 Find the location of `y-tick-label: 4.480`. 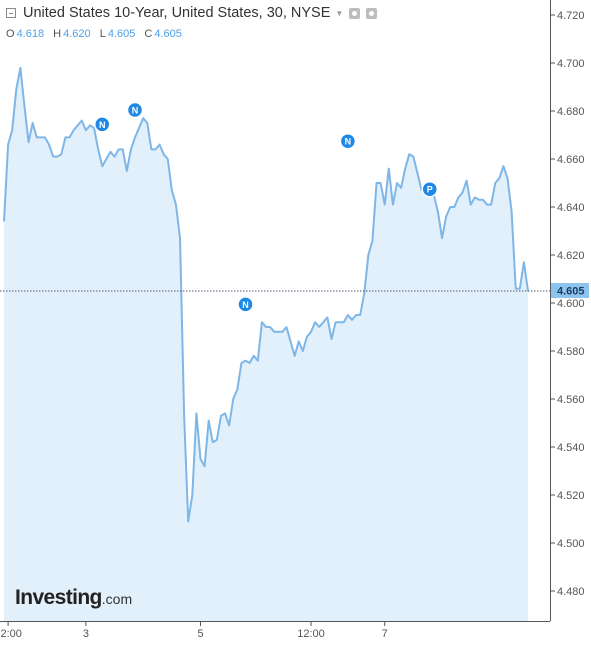

y-tick-label: 4.480 is located at coordinates (571, 592).